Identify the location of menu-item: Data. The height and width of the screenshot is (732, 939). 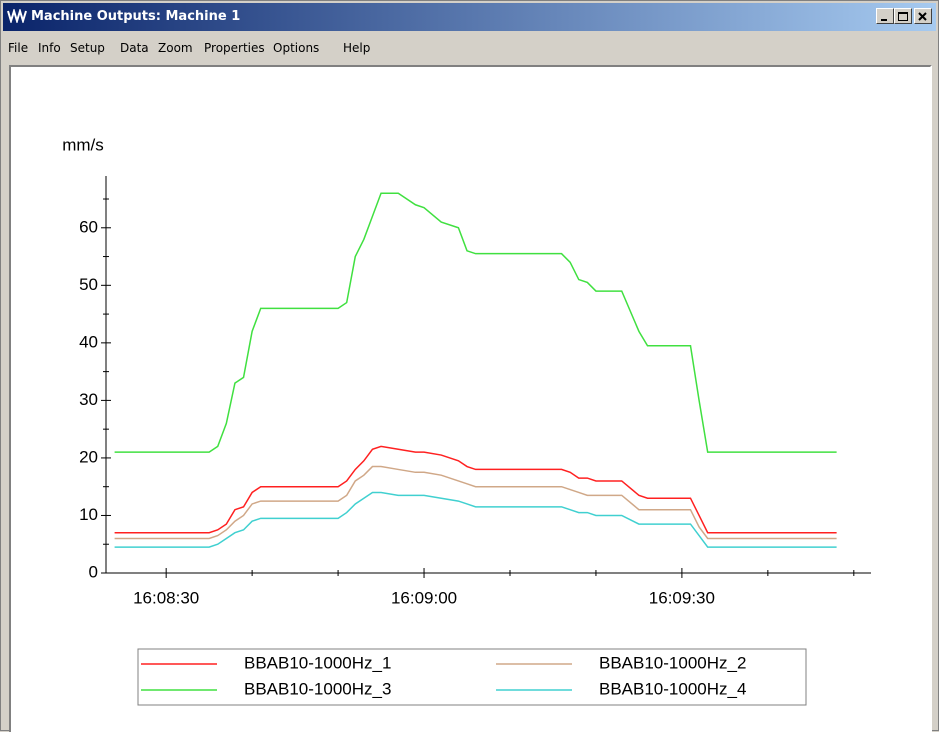
(134, 48).